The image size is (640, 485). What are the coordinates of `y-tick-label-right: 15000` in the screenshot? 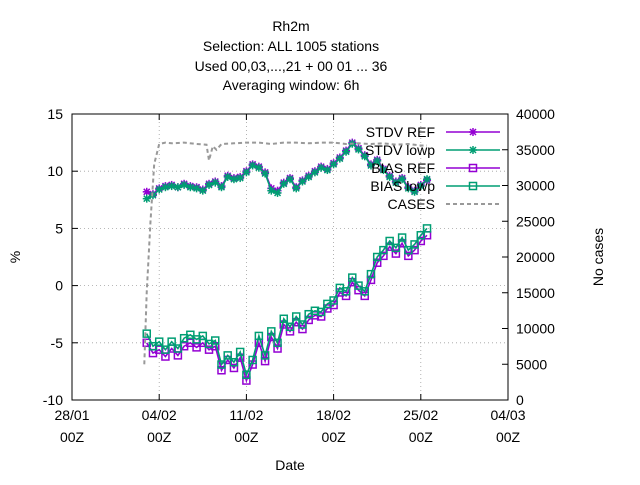 It's located at (535, 293).